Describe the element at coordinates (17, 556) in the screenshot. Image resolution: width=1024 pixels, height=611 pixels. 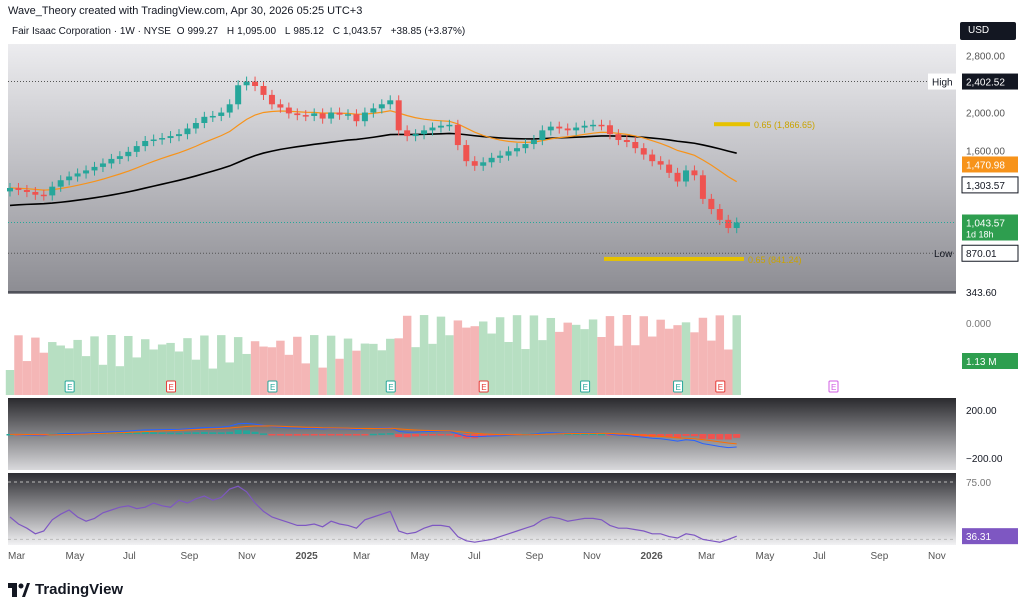
I see `time-tick: Mar` at that location.